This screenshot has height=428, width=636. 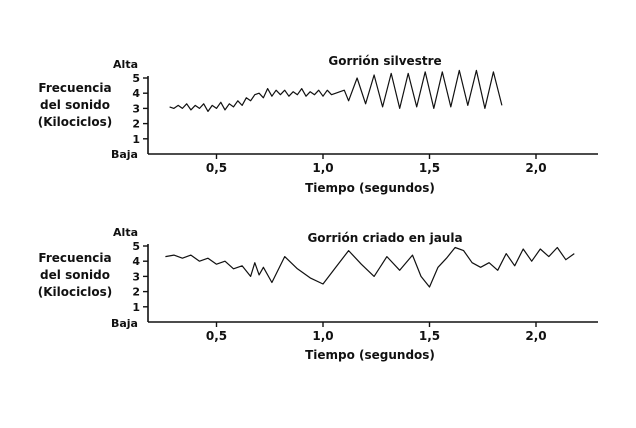 What do you see at coordinates (384, 61) in the screenshot?
I see `chart-title: Gorrión silvestre` at bounding box center [384, 61].